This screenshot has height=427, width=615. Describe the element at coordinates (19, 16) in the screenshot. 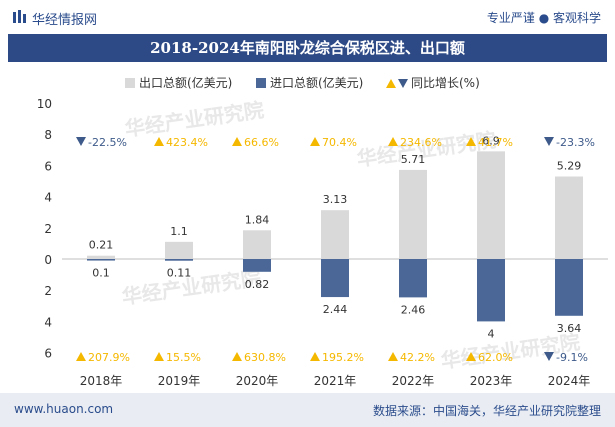

I see `logo-icon` at that location.